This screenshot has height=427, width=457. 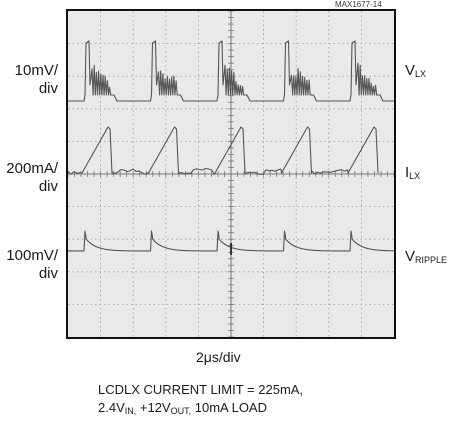 What do you see at coordinates (413, 172) in the screenshot?
I see `ch2-name: ILX` at bounding box center [413, 172].